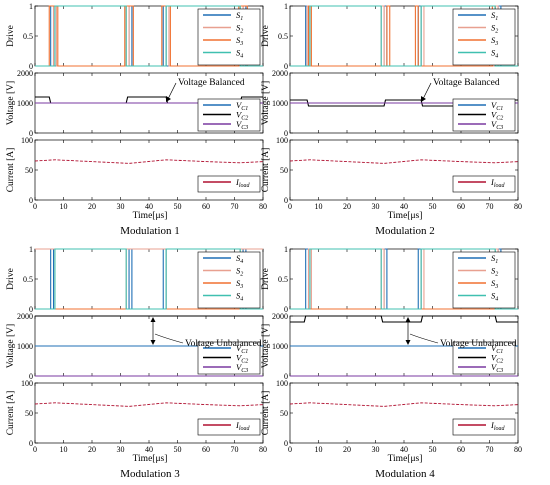 The width and height of the screenshot is (550, 485). What do you see at coordinates (404, 319) in the screenshot?
I see `series-line-VC2` at bounding box center [404, 319].